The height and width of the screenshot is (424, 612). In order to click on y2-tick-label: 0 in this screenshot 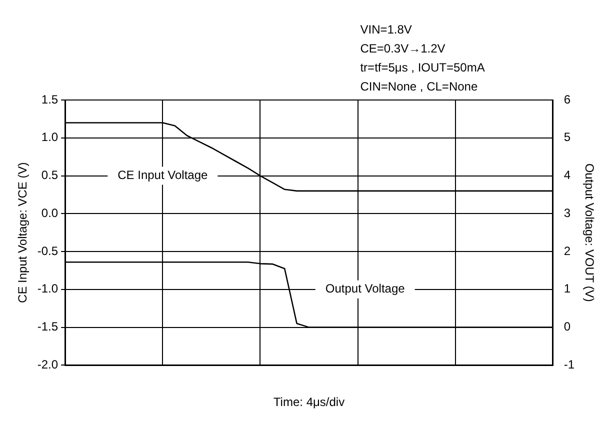, I will do `click(567, 327)`.